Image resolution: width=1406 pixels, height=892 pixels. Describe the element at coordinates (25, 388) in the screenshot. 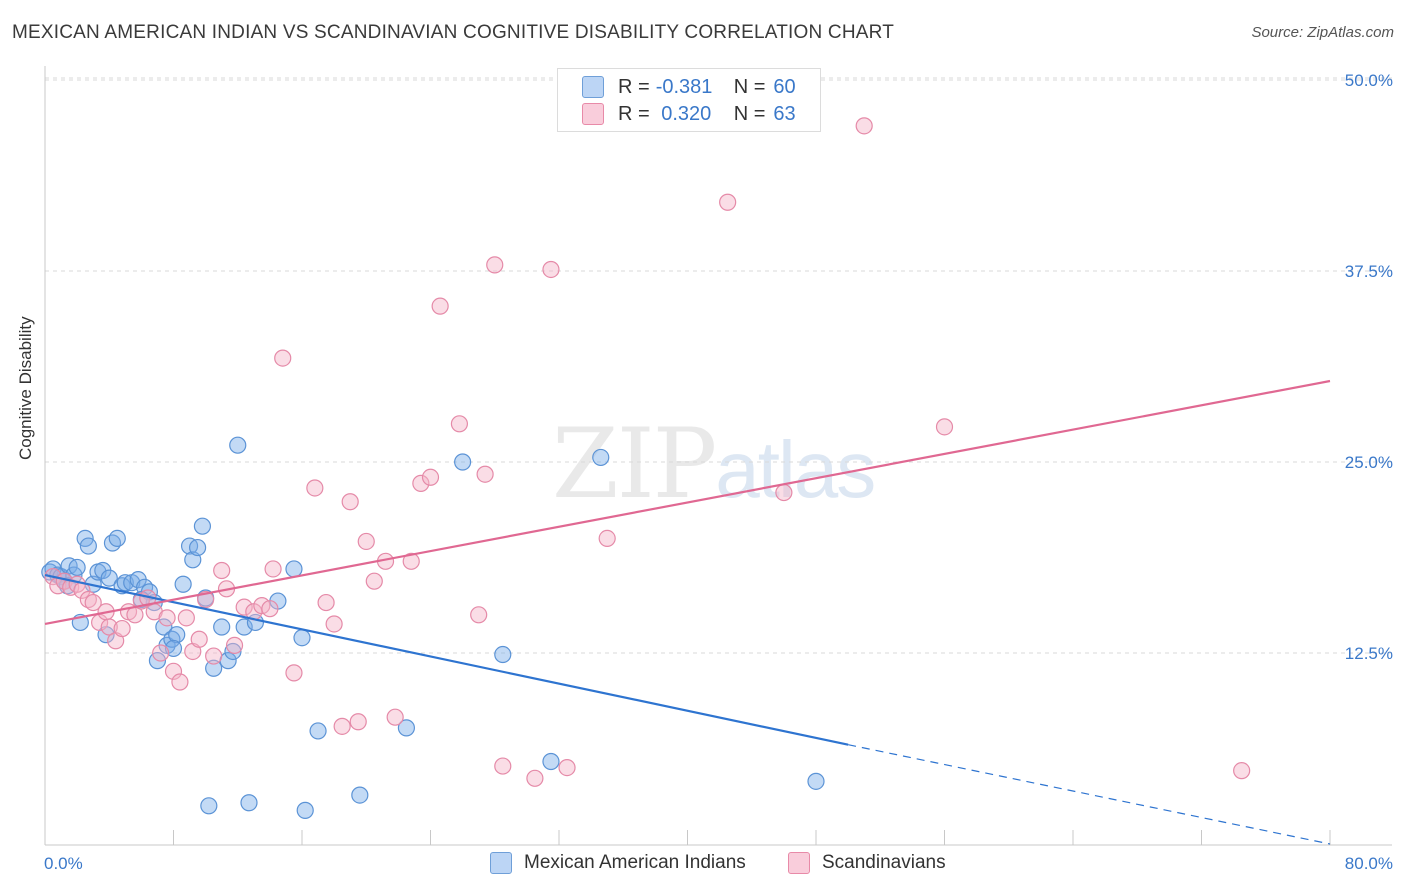

I see `y-axis-label: Cognitive Disability` at that location.